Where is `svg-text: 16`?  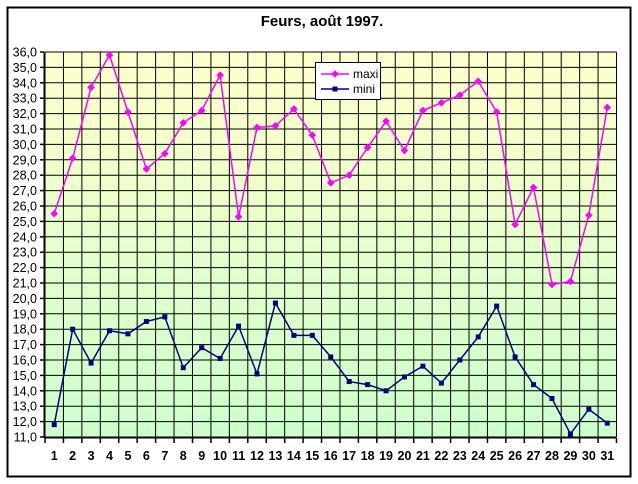 svg-text: 16 is located at coordinates (331, 456).